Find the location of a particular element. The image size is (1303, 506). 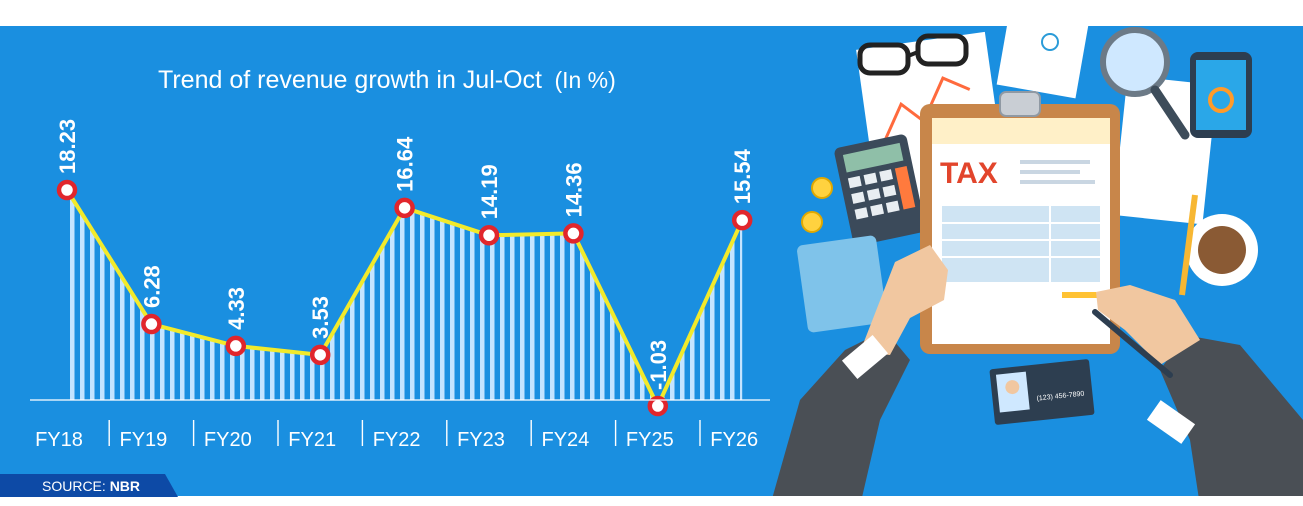

data-point-fy24 is located at coordinates (573, 233).